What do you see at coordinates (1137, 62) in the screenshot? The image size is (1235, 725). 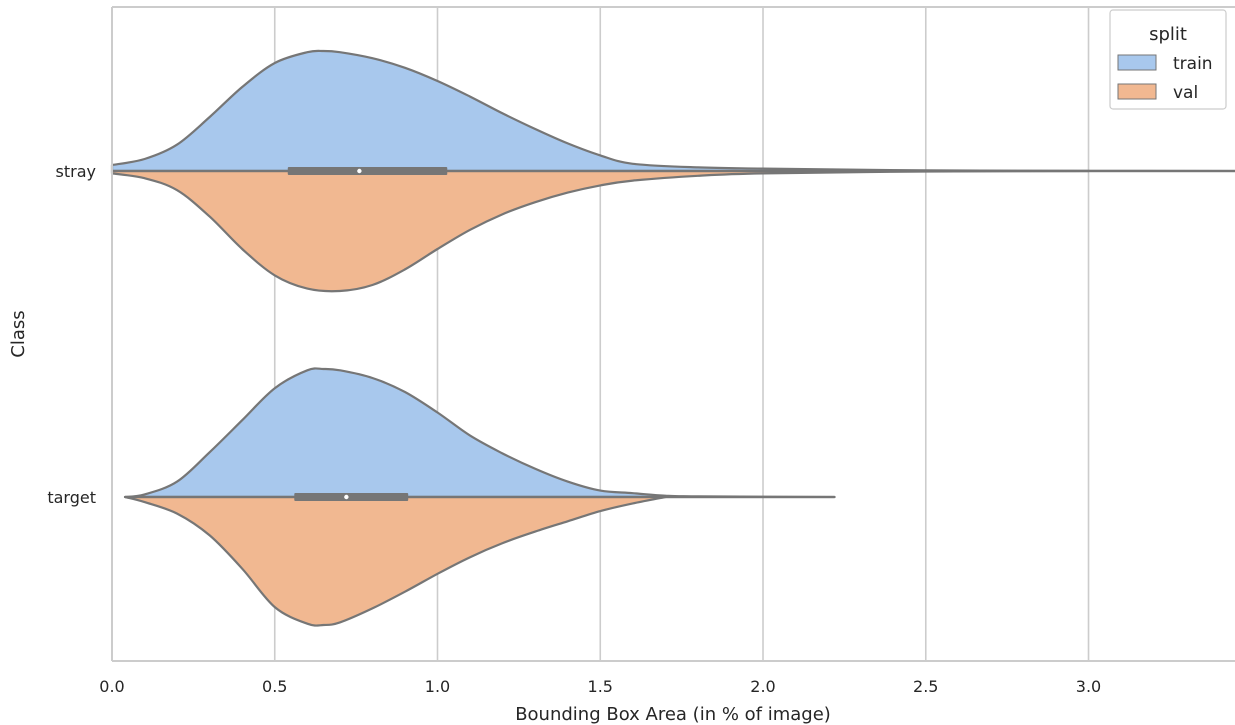 I see `legend-swatch-train` at bounding box center [1137, 62].